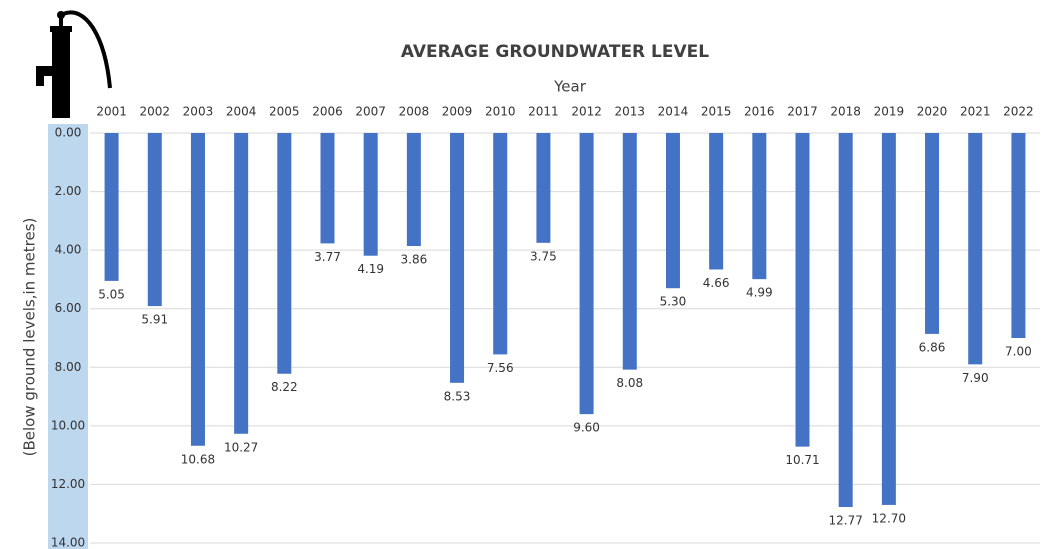  What do you see at coordinates (68, 336) in the screenshot?
I see `axis-highlight` at bounding box center [68, 336].